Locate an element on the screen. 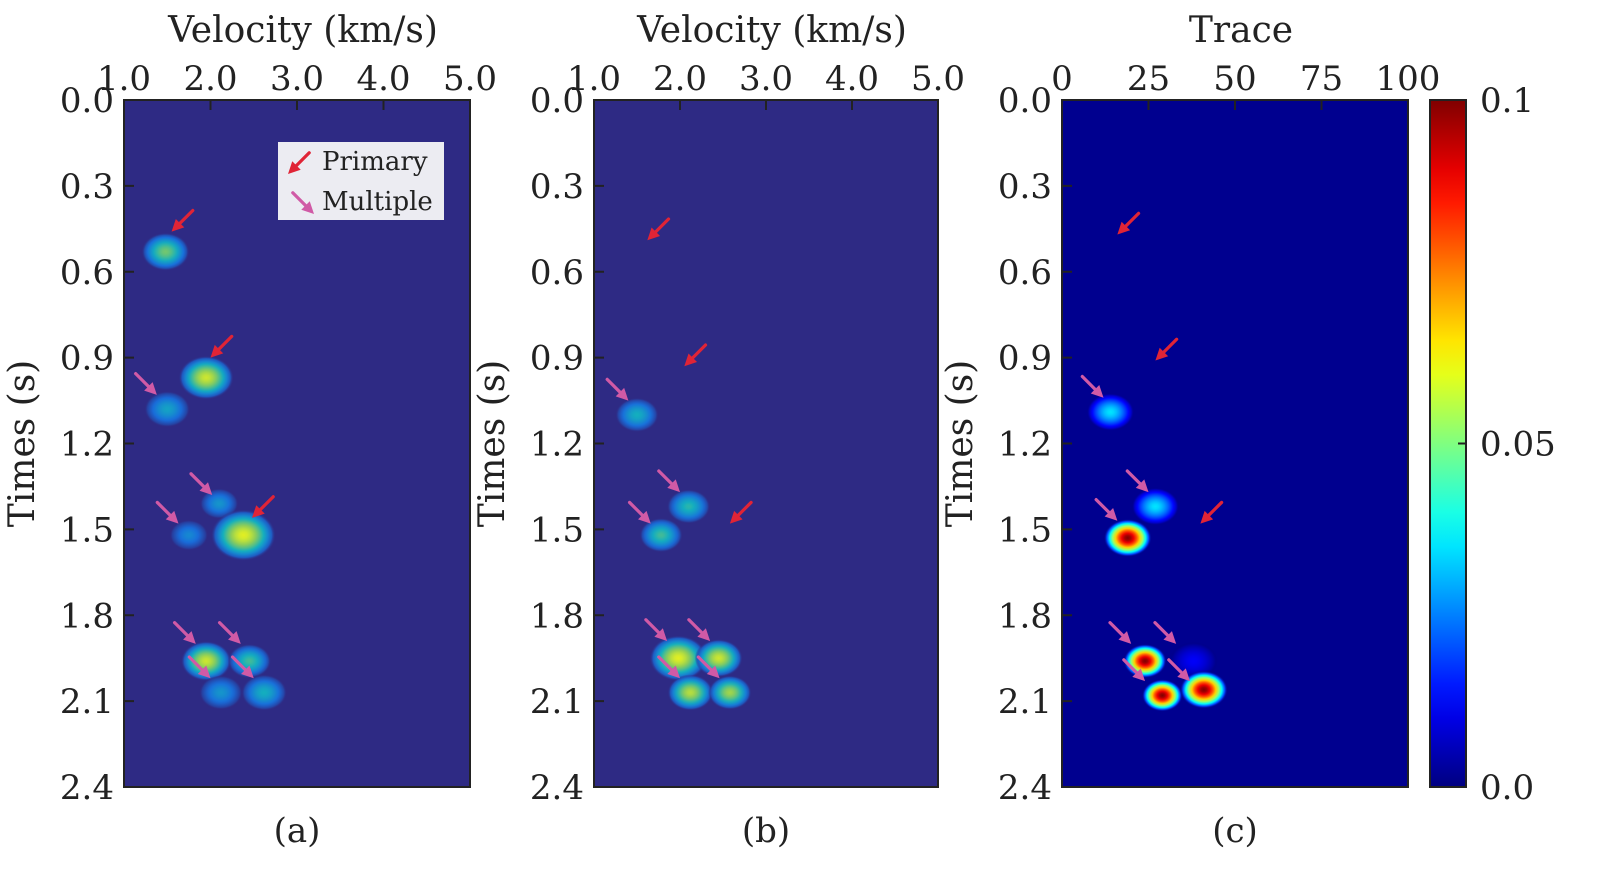  x-tick-label: 25 is located at coordinates (1148, 79).